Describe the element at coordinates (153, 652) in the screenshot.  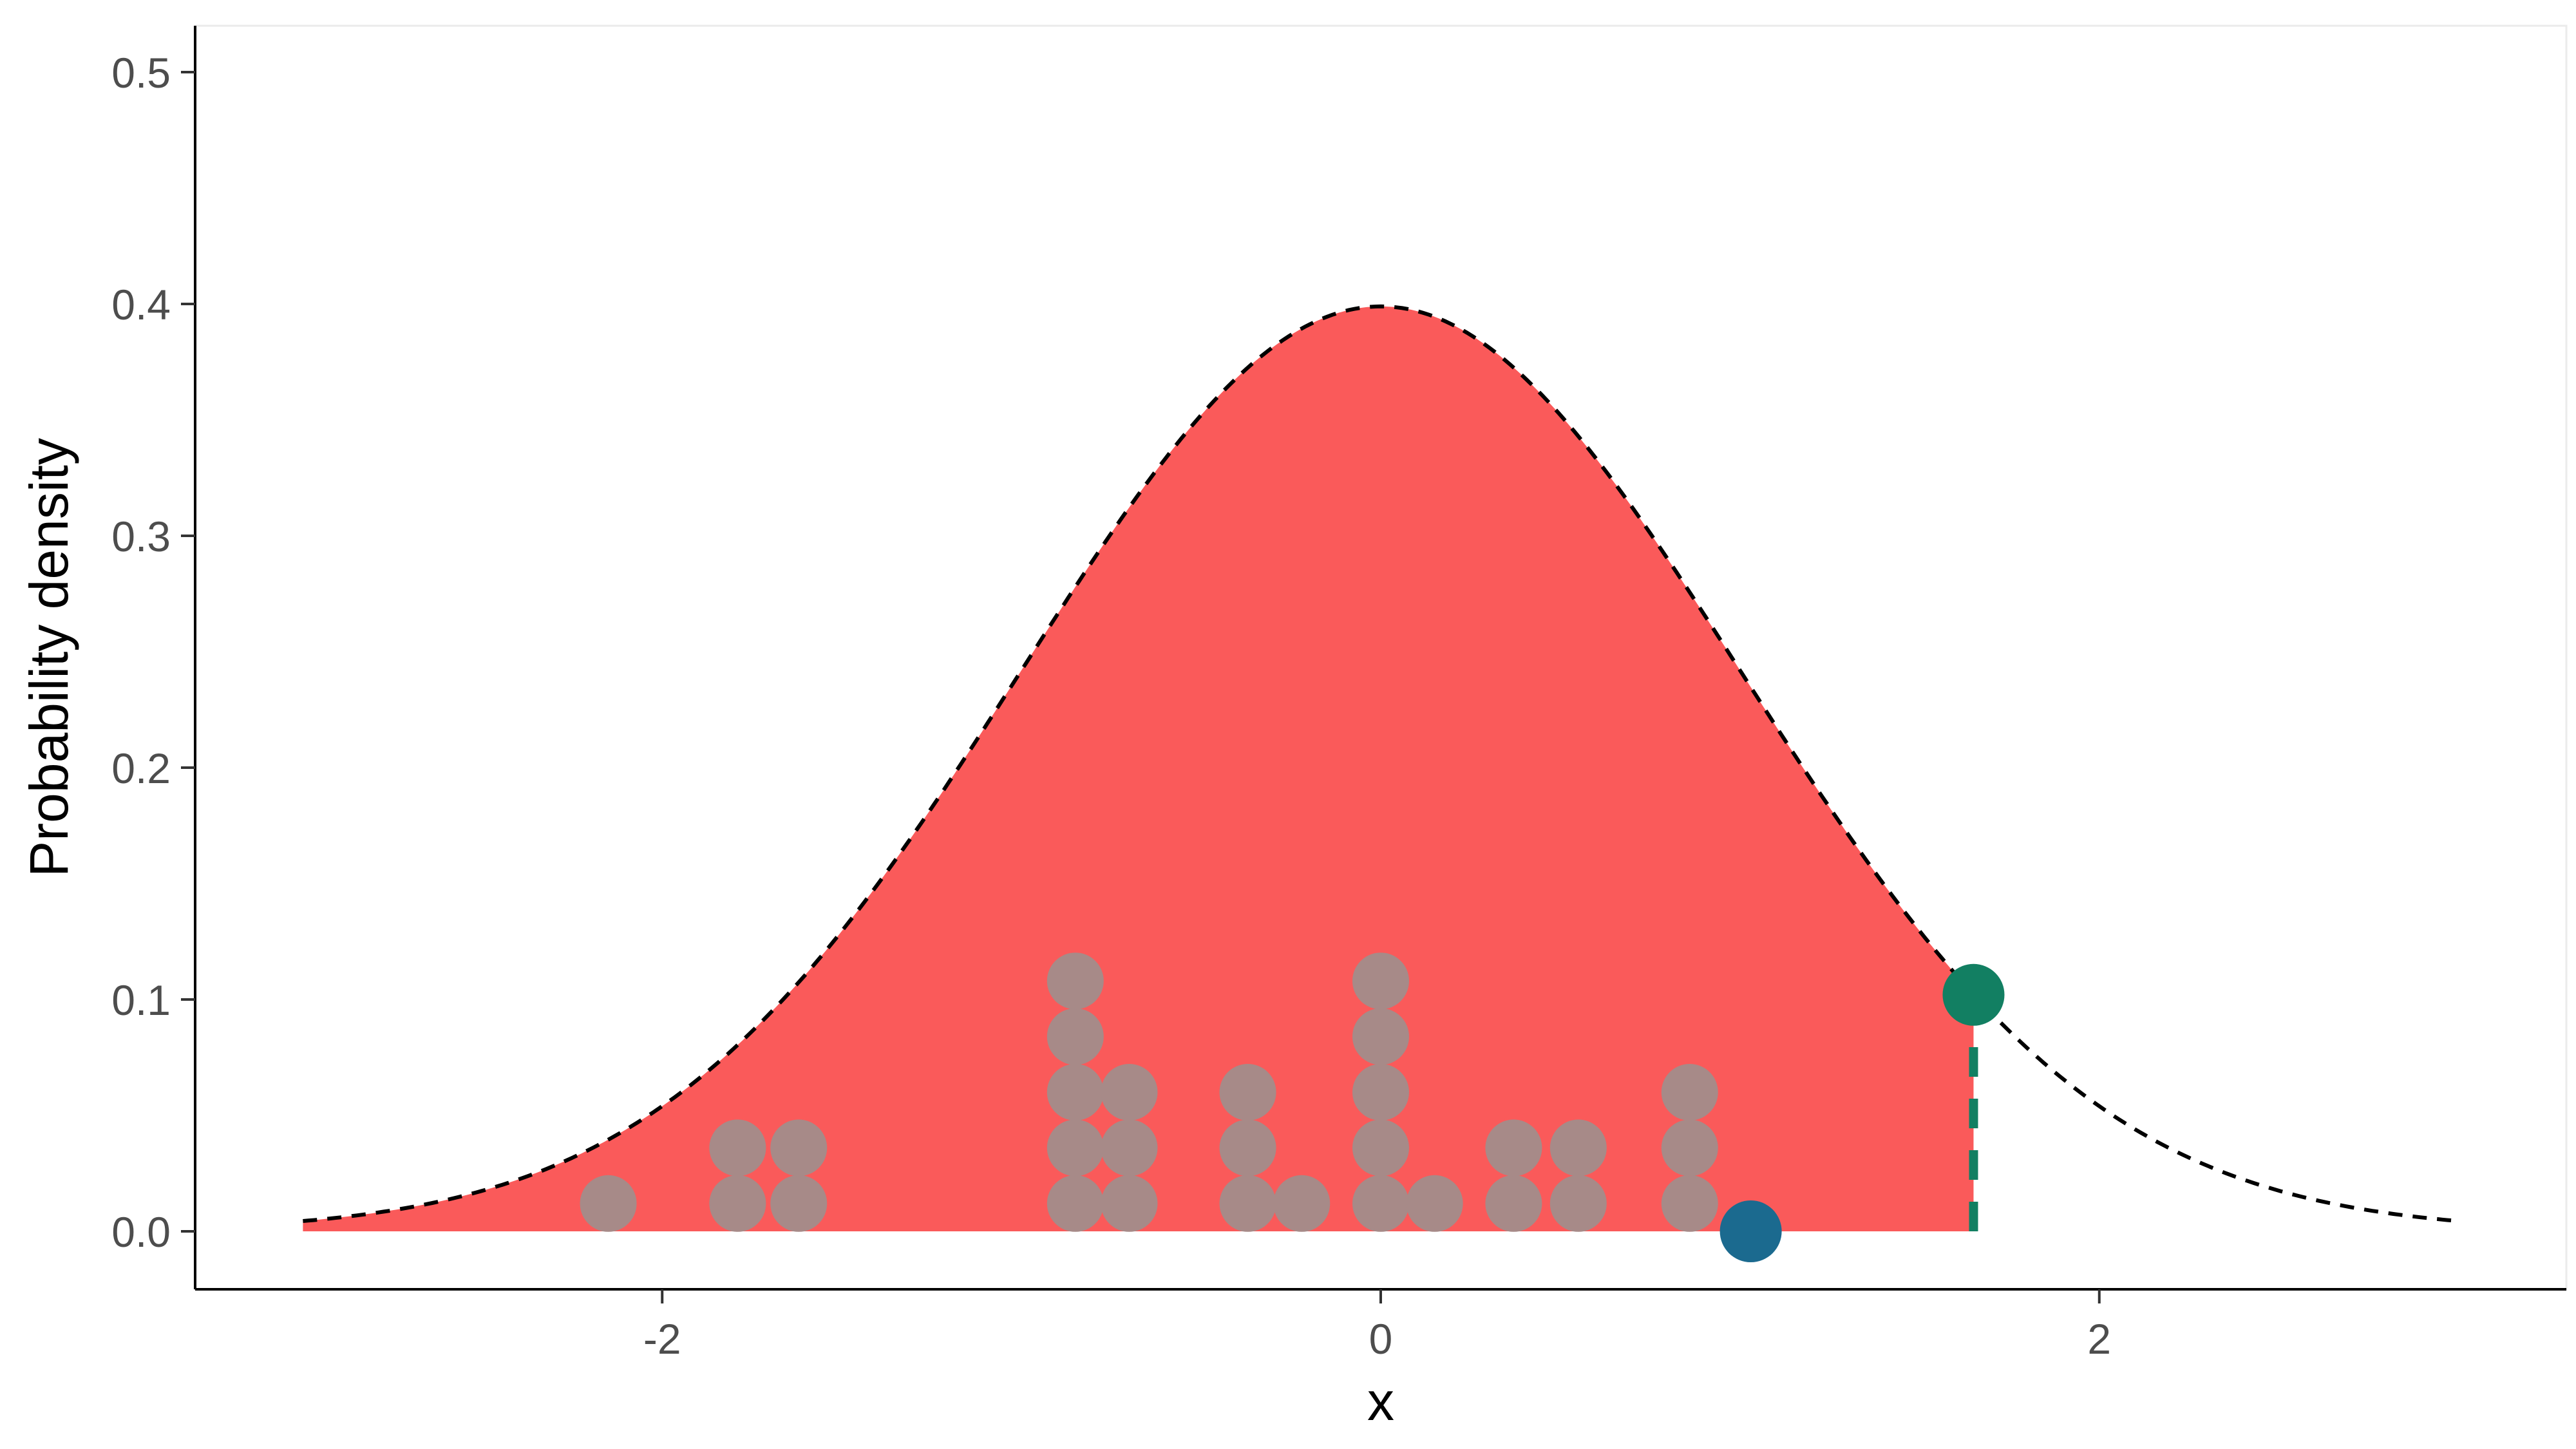
I see `y-axis-ticks: 0.0 0.1 0.2 0.3 0.4 0.5` at that location.